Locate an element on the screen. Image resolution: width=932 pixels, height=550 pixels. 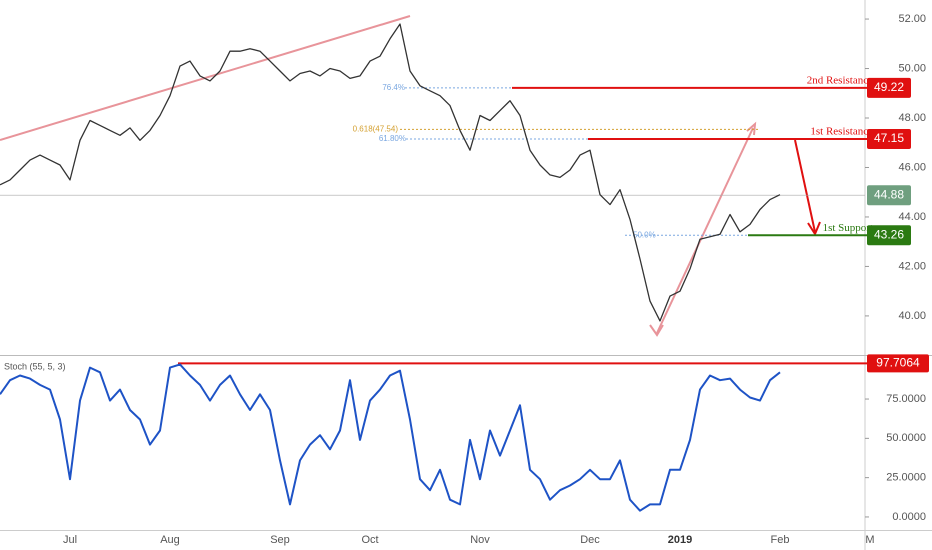
indicator-title: Stoch (55, 5, 3) is located at coordinates (35, 366).